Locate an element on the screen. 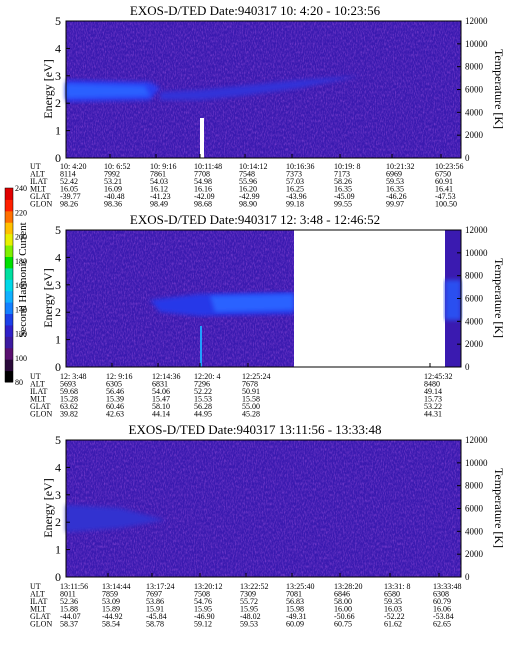 This screenshot has height=649, width=505. ephemeris-cell: 58.54 is located at coordinates (111, 624).